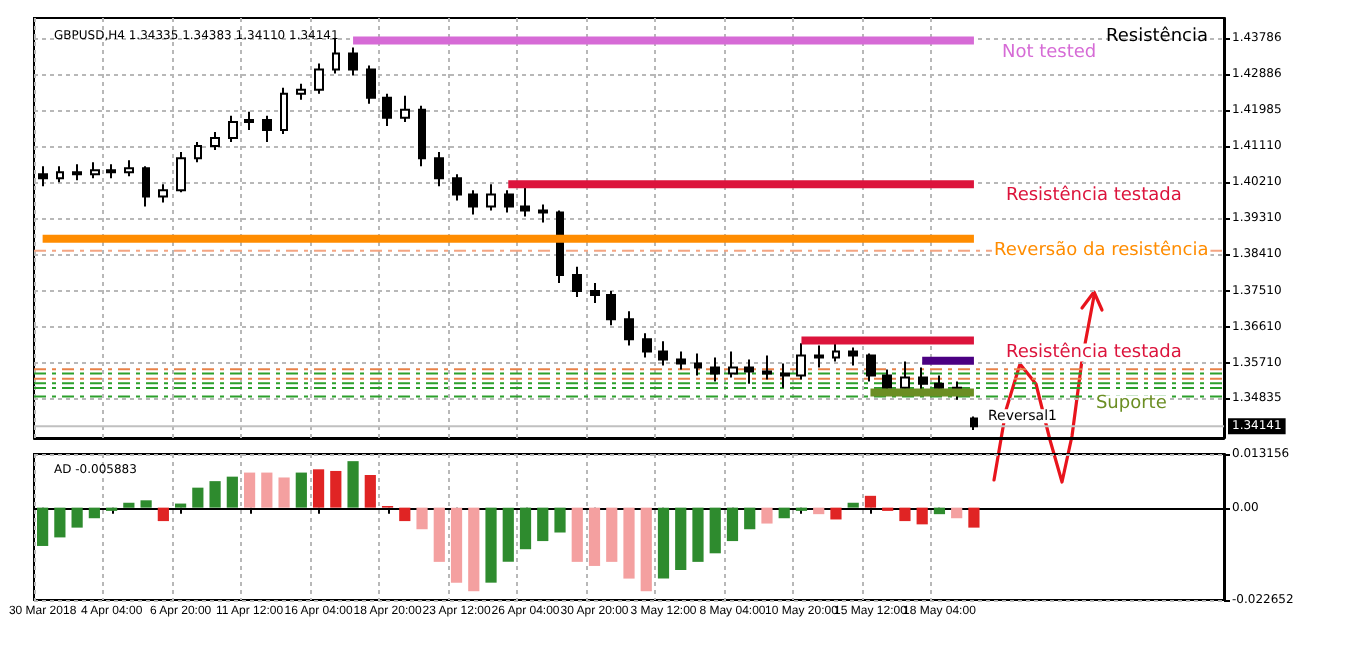  I want to click on annotation: Resistência, so click(1157, 36).